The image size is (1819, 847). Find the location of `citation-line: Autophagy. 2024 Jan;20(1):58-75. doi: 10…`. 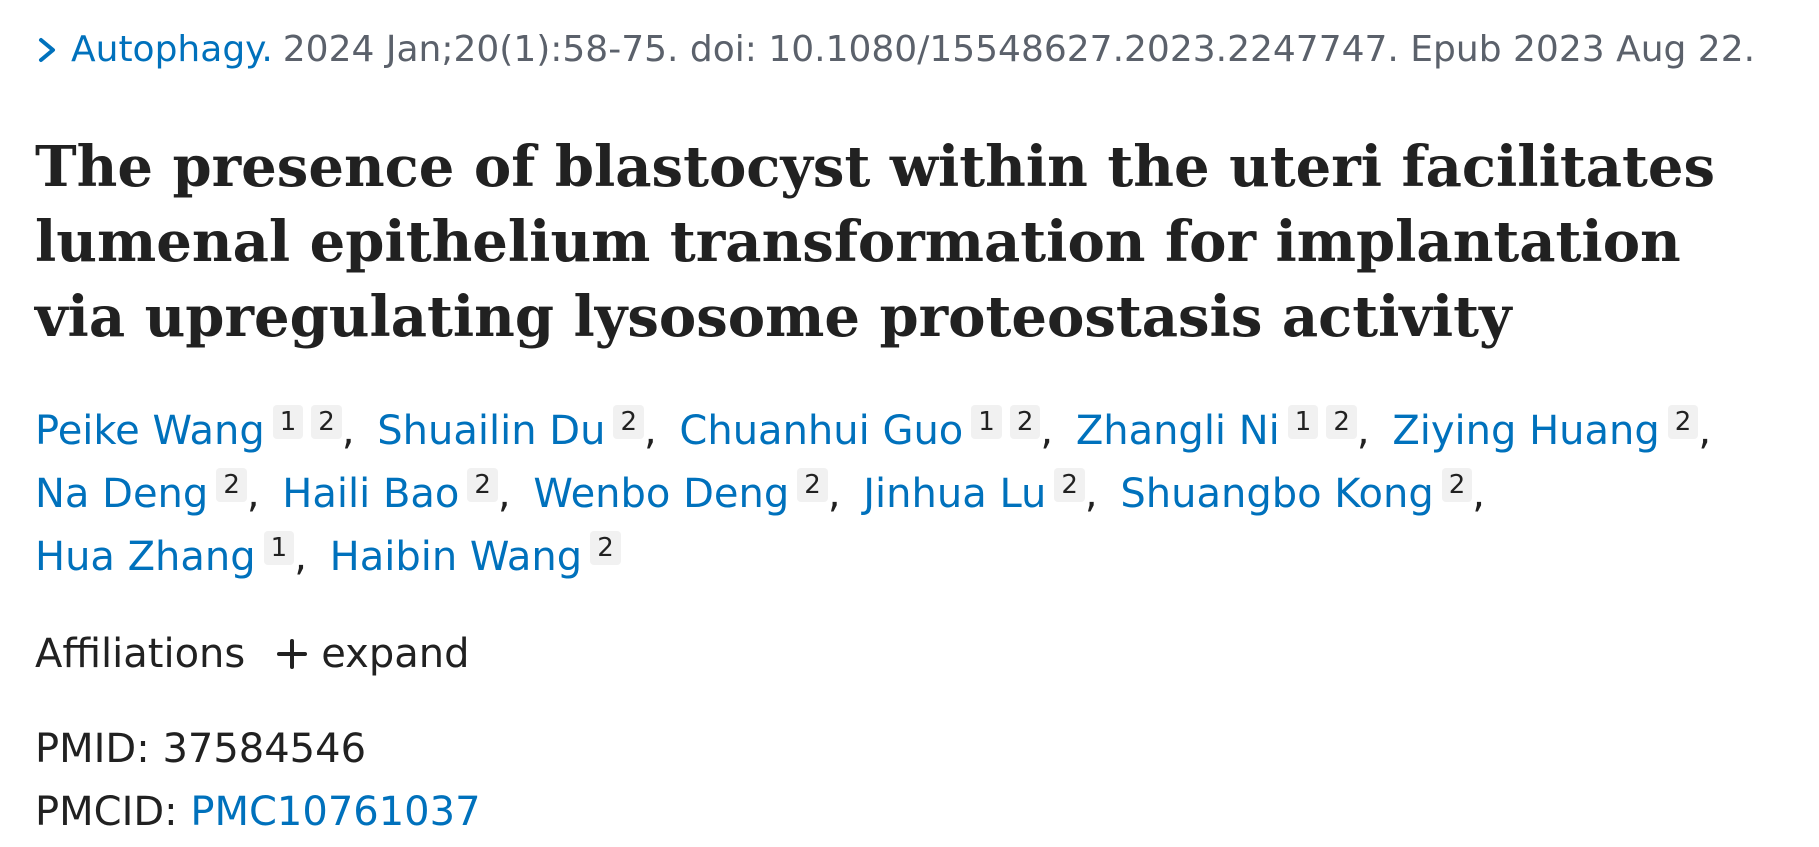

citation-line: Autophagy. 2024 Jan;20(1):58-75. doi: 10… is located at coordinates (895, 50).